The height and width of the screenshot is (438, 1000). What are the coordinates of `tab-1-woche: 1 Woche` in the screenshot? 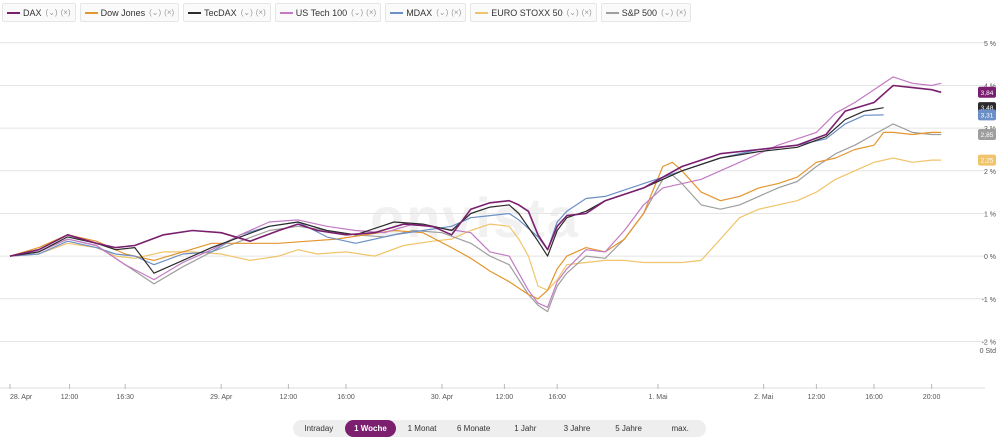 It's located at (370, 428).